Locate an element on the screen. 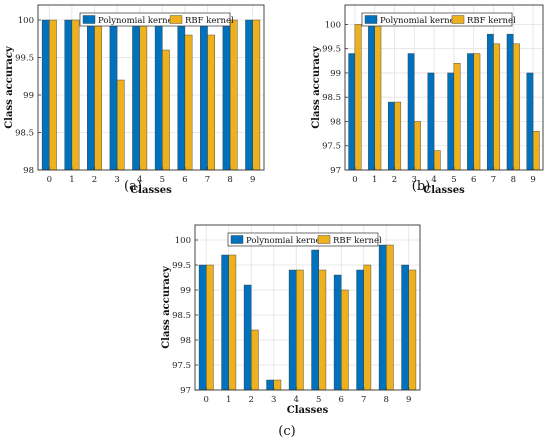 Image resolution: width=550 pixels, height=442 pixels. subfigure-caption: (c) is located at coordinates (286, 431).